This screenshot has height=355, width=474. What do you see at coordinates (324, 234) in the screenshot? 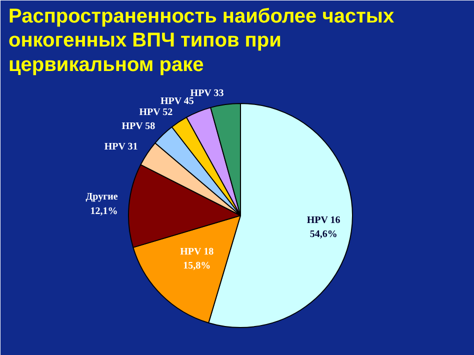
I see `data-label: 54,6%` at bounding box center [324, 234].